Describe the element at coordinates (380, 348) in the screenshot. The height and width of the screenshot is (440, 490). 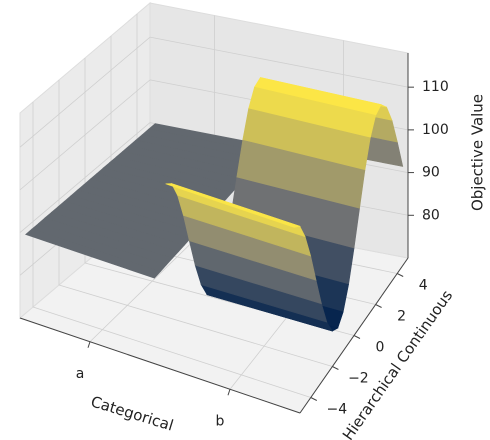
I see `y-tick-label: 0` at that location.